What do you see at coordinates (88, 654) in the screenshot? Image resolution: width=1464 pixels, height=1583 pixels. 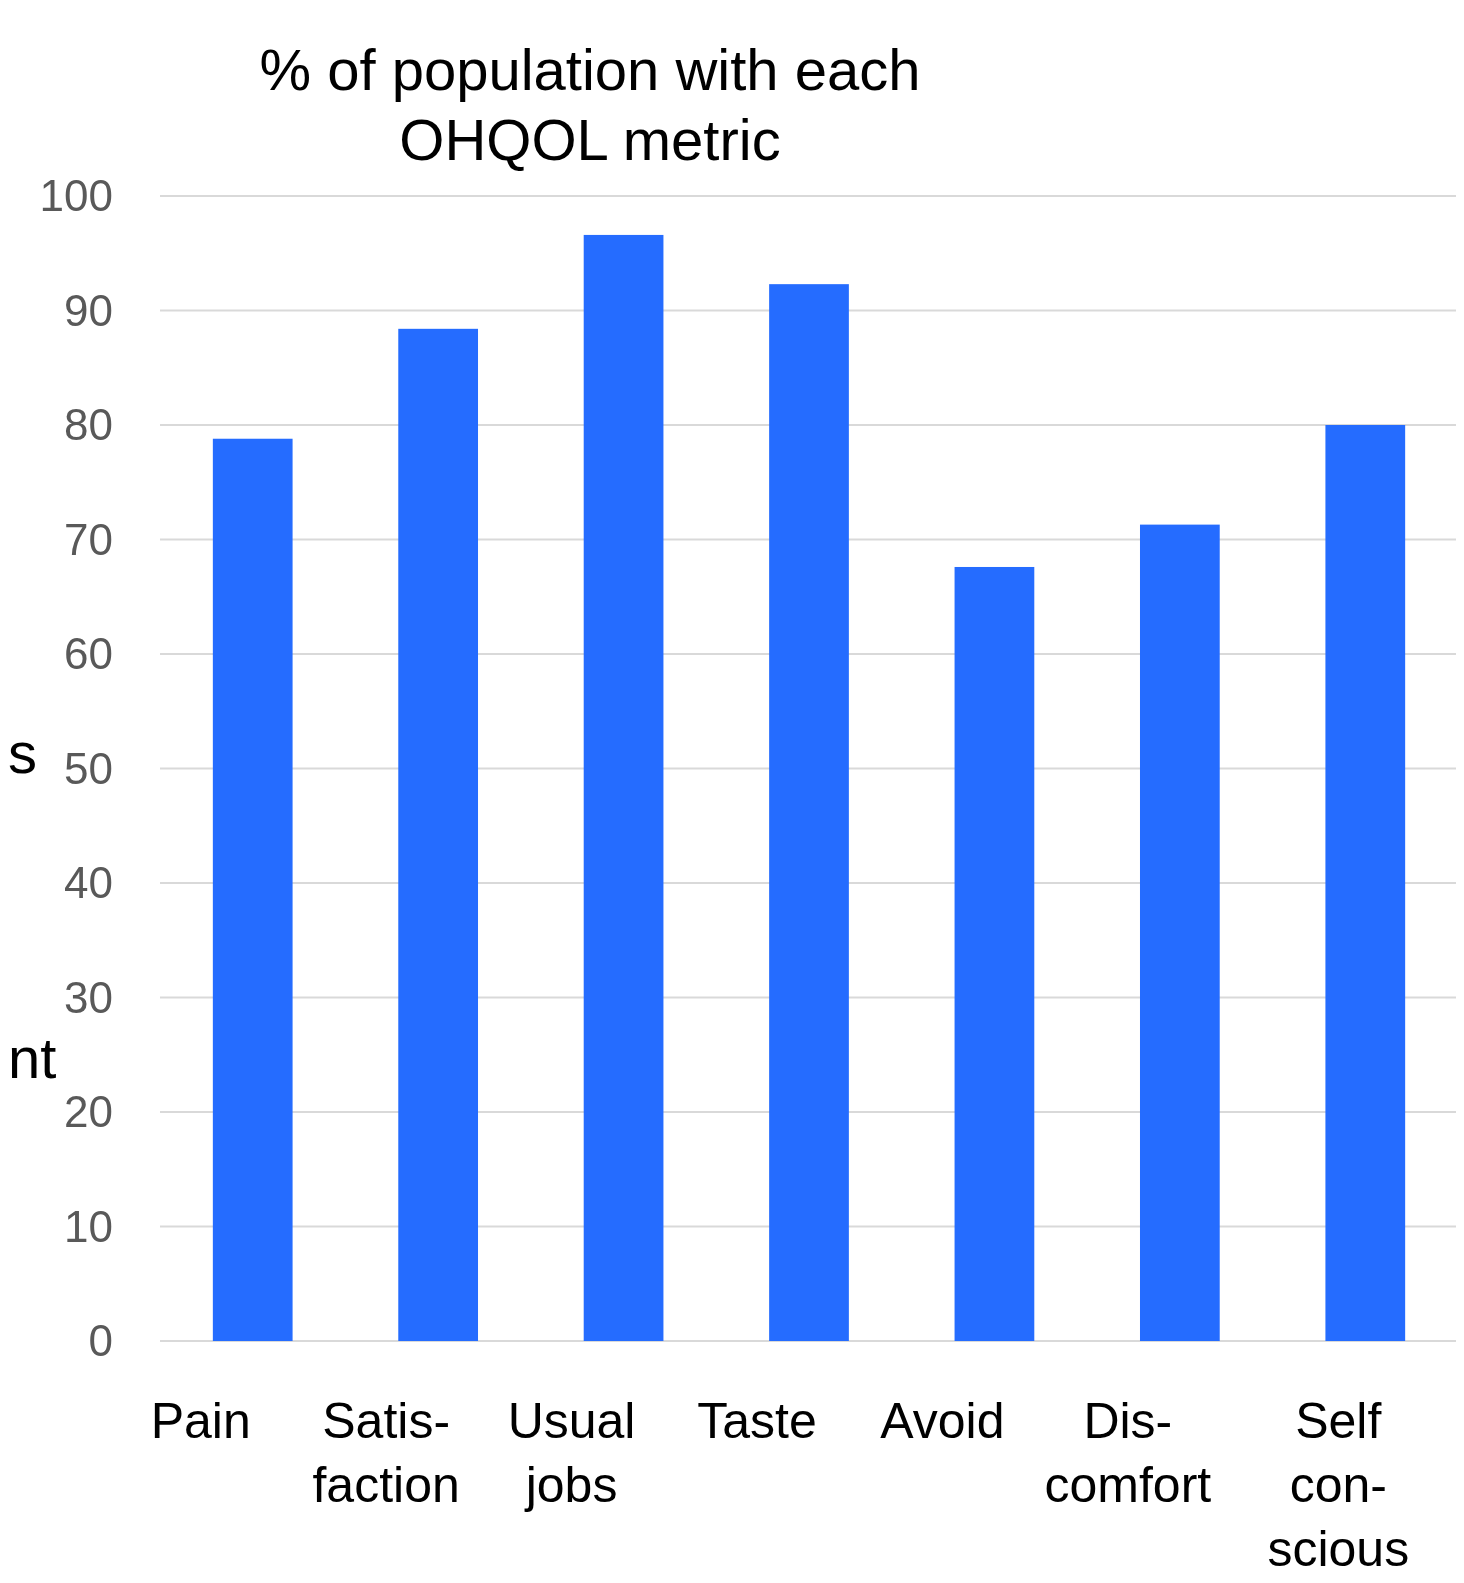 I see `y-tick-label: 60` at bounding box center [88, 654].